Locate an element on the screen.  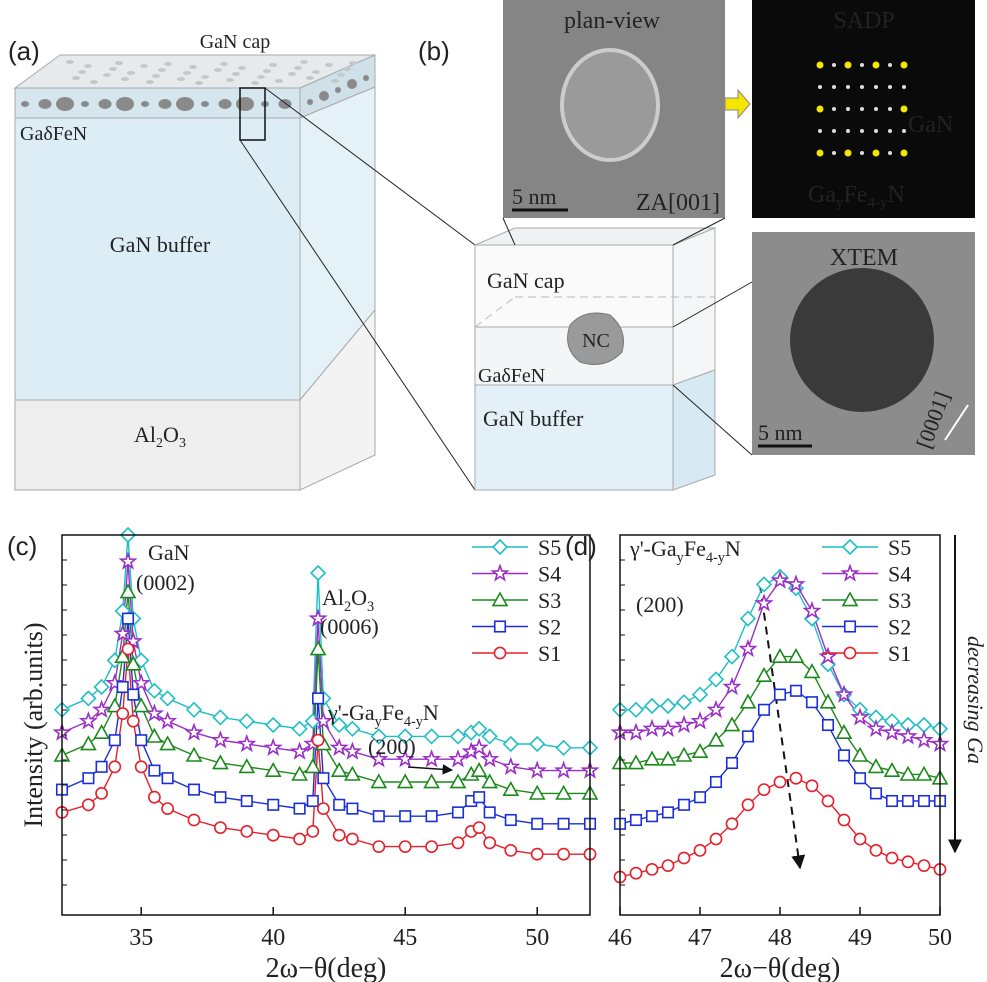
label: GaδFeN is located at coordinates (511, 376).